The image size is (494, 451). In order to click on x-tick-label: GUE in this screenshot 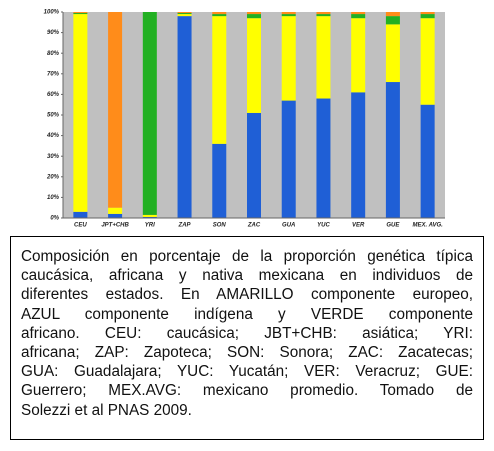, I will do `click(393, 226)`.